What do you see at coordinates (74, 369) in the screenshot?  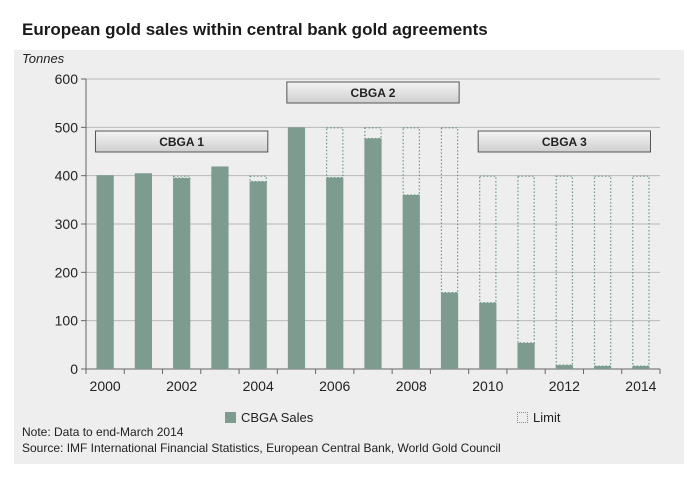 I see `y-tick-label: 0` at bounding box center [74, 369].